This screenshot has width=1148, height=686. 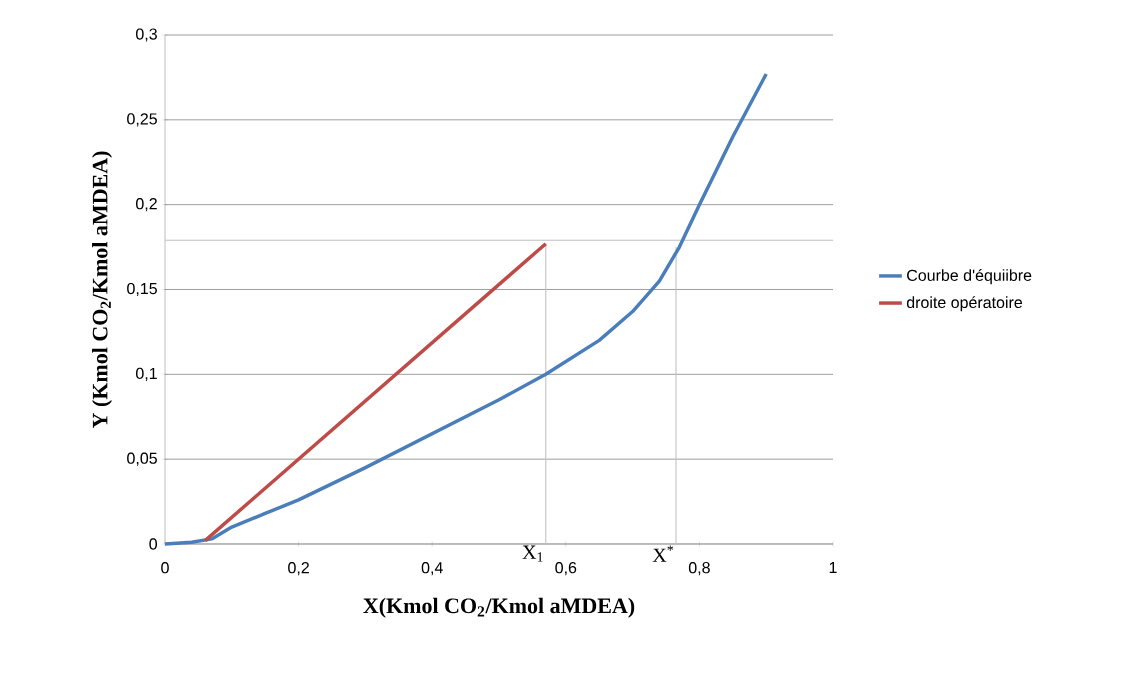 What do you see at coordinates (298, 569) in the screenshot?
I see `x-tick-label: 0,2` at bounding box center [298, 569].